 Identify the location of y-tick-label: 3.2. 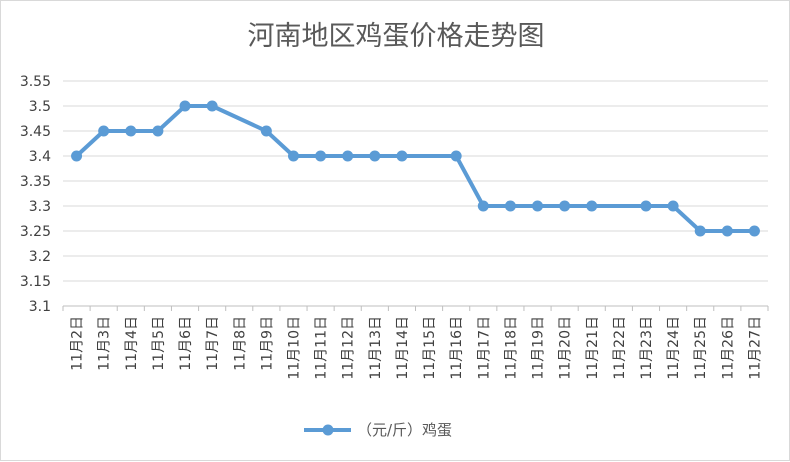
(40, 257).